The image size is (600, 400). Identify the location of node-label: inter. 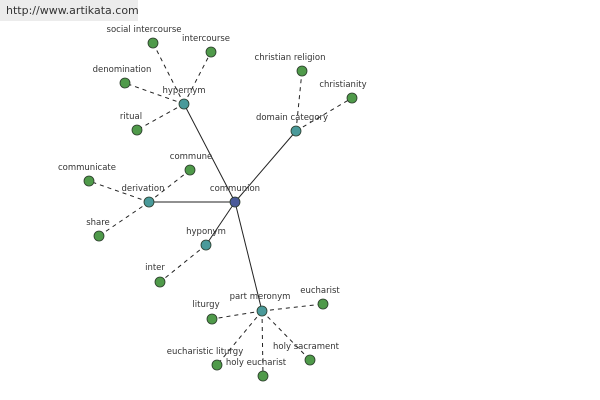
(155, 268).